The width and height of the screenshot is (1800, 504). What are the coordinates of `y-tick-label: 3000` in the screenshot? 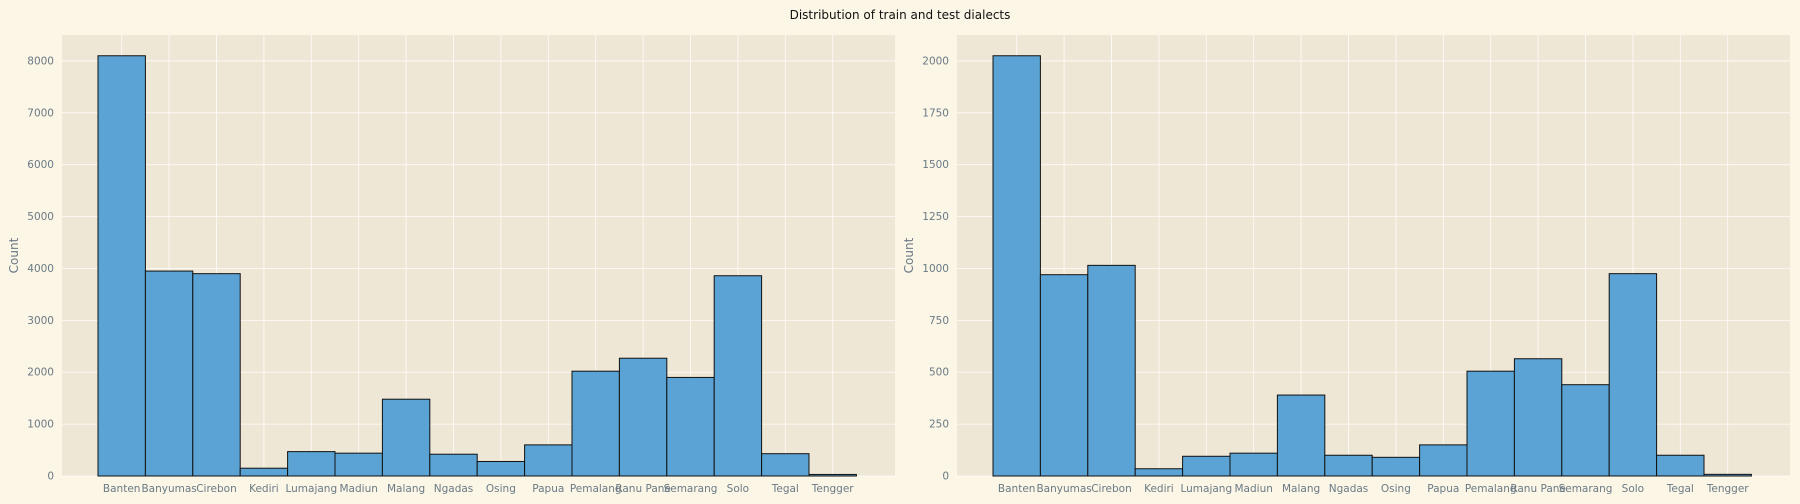 It's located at (40, 321).